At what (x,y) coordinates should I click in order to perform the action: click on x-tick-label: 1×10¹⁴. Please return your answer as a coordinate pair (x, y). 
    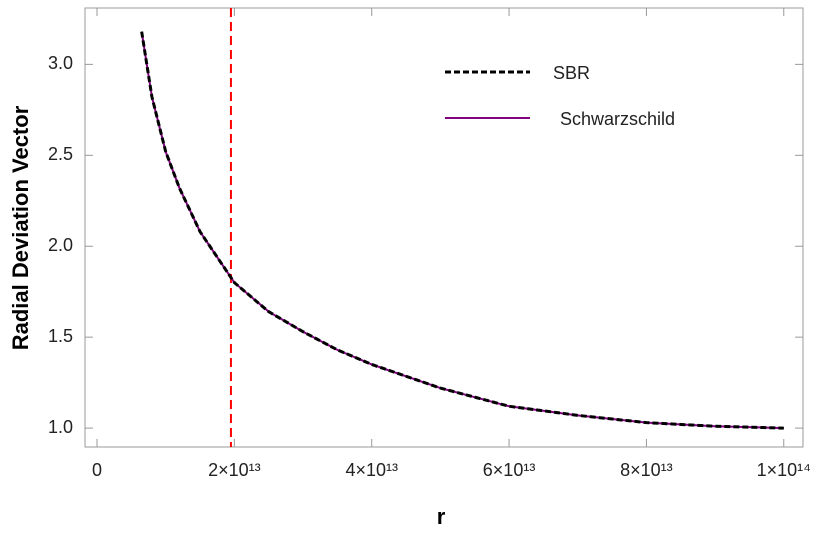
    Looking at the image, I should click on (784, 470).